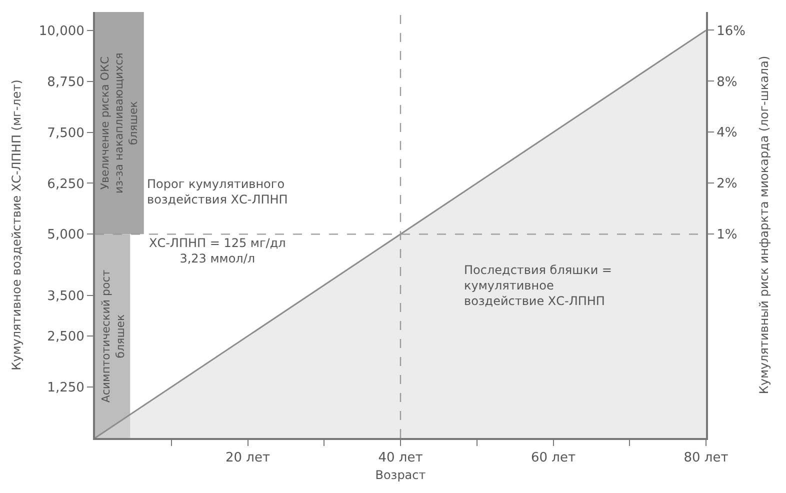  Describe the element at coordinates (65, 235) in the screenshot. I see `y-tick-label: 5,000` at that location.